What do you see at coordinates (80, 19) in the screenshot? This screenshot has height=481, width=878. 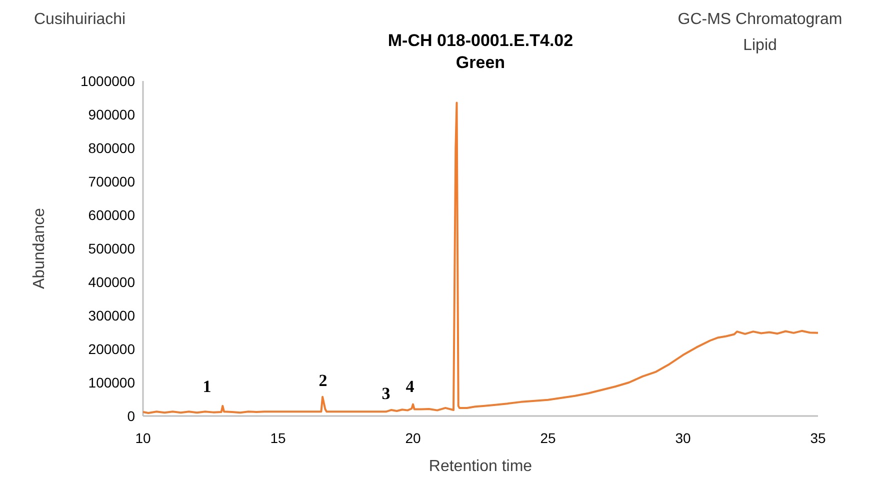 I see `text: Cusihuiriachi` at bounding box center [80, 19].